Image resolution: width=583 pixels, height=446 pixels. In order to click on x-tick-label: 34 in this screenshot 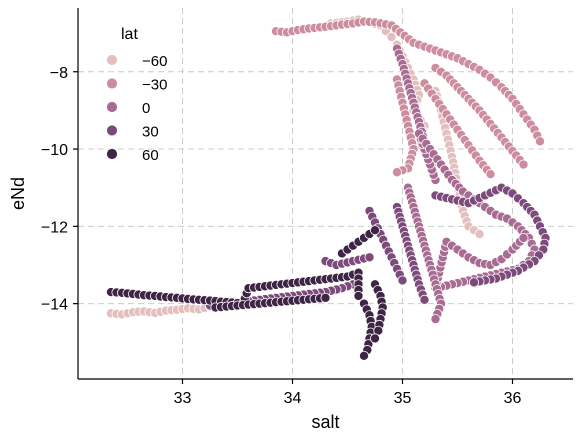, I will do `click(293, 398)`.